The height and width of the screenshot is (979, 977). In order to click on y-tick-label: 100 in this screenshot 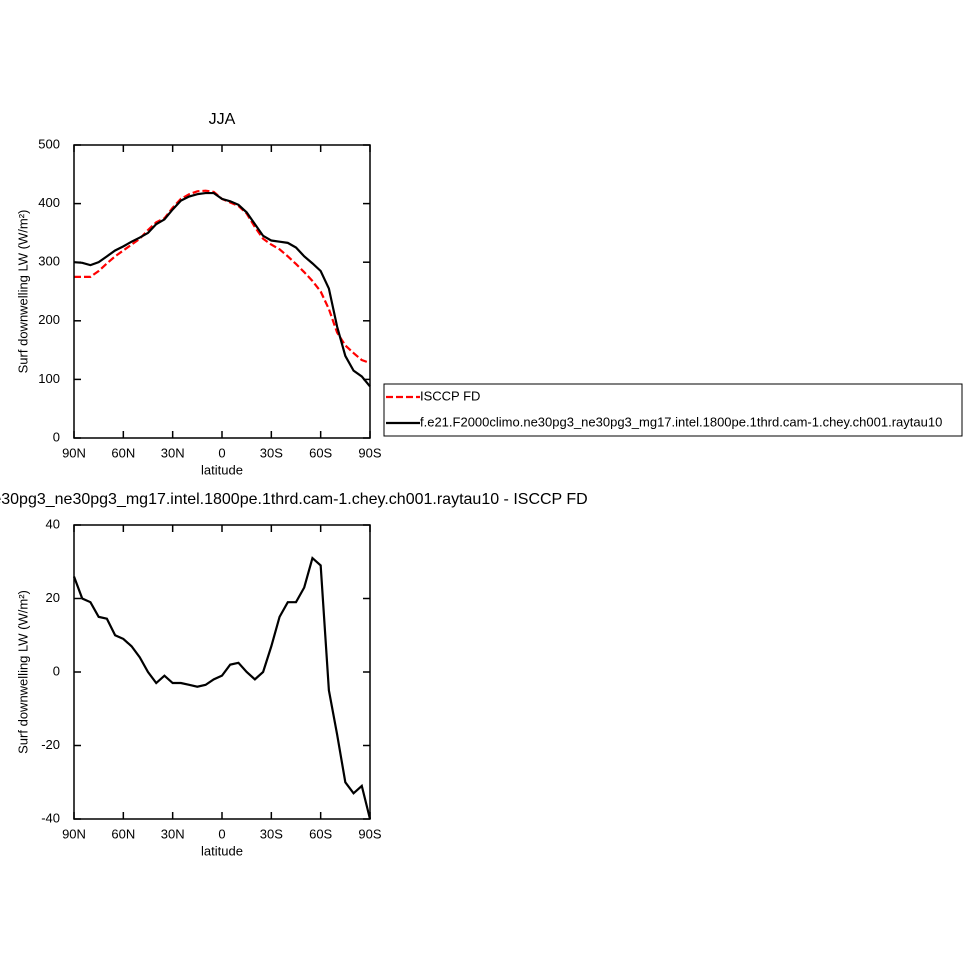, I will do `click(49, 378)`.